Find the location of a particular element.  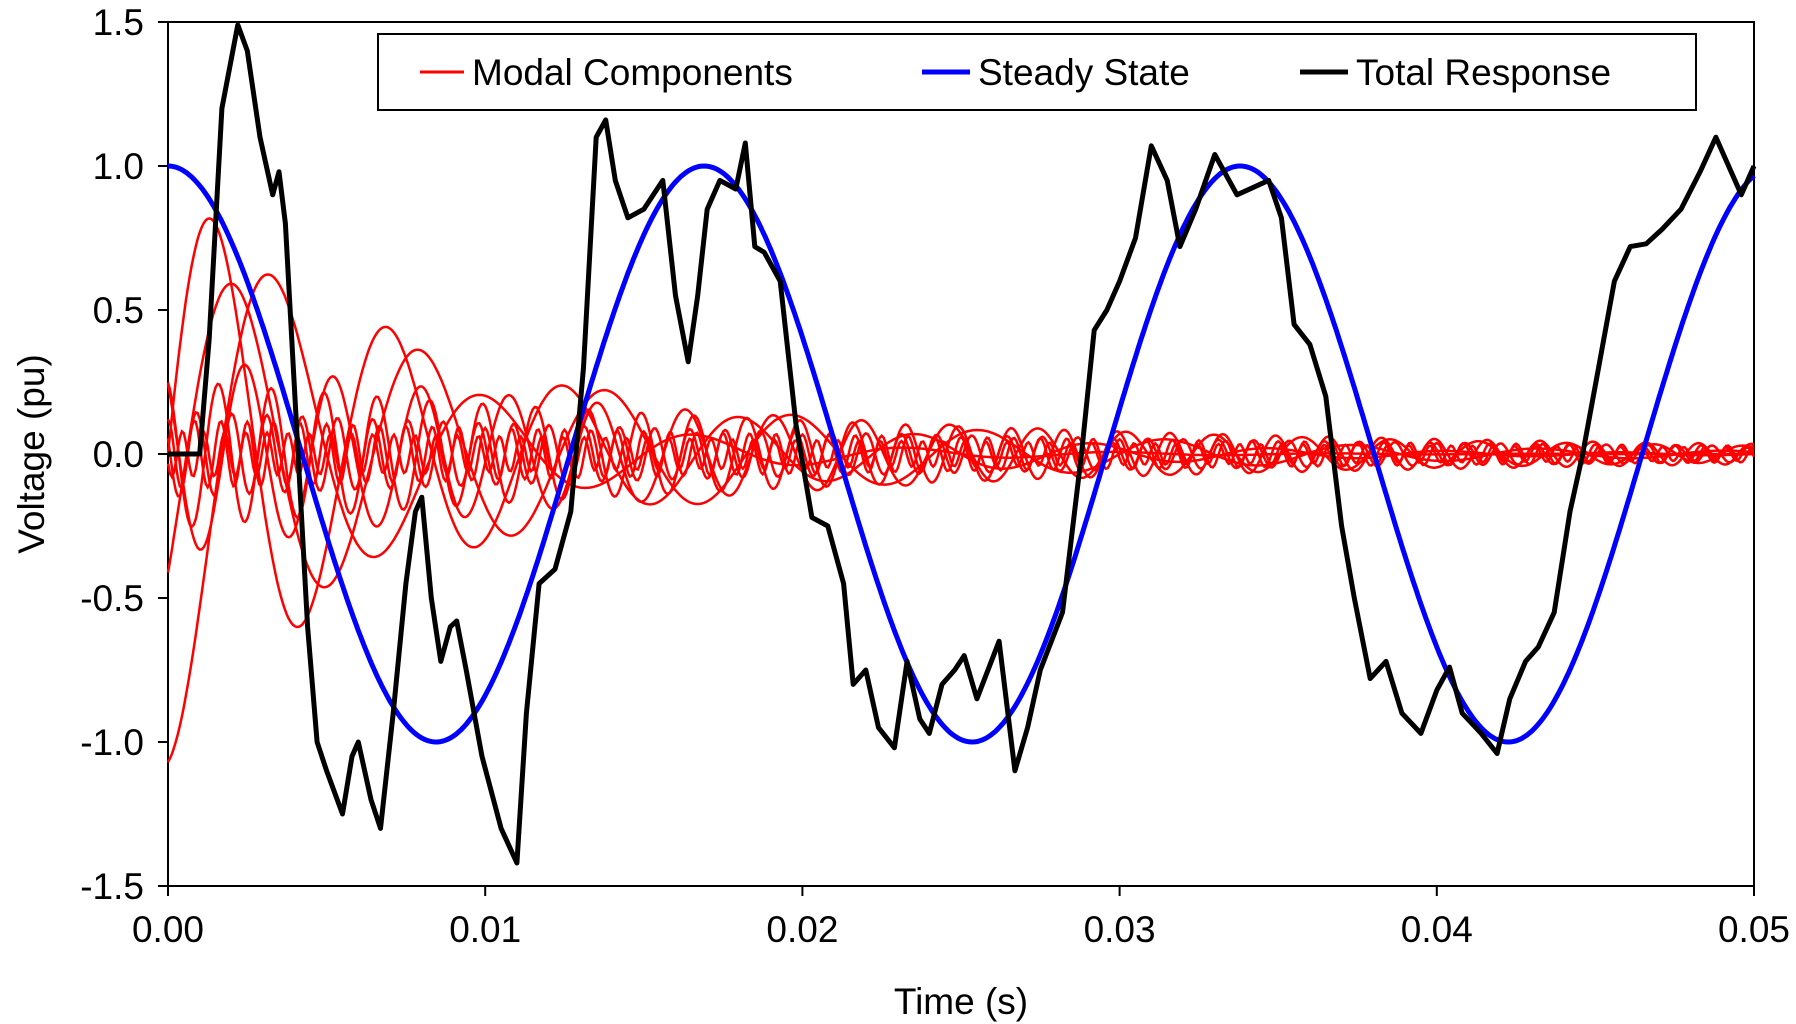

x-axis-title: Time (s) is located at coordinates (961, 1001).